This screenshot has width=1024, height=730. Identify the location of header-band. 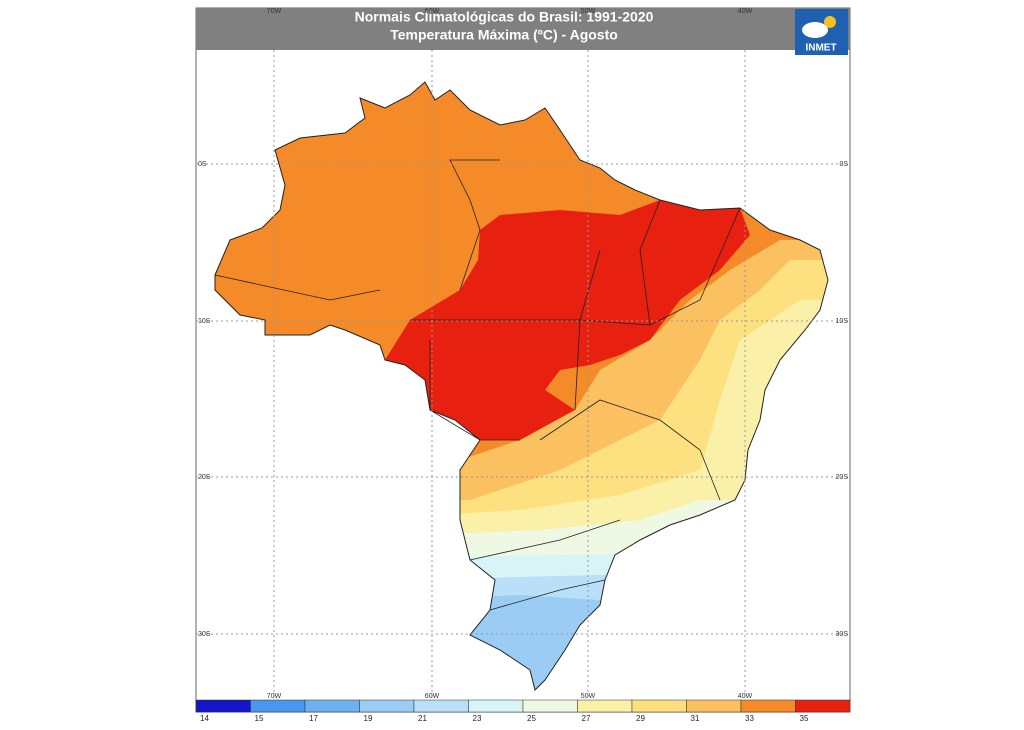
(523, 29).